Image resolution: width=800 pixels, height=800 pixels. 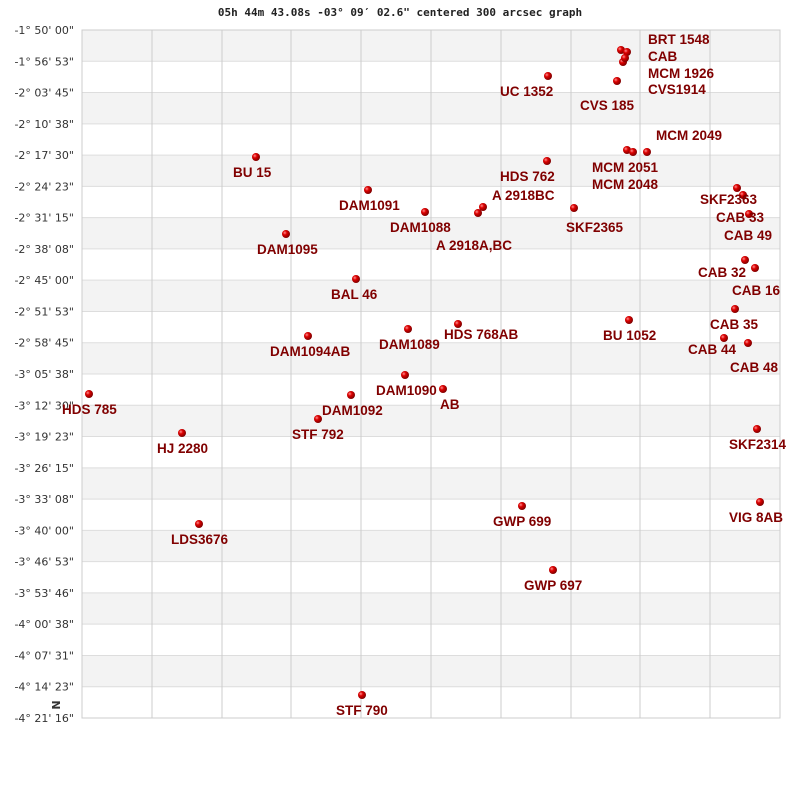 I want to click on star-label: CAB 49, so click(x=748, y=235).